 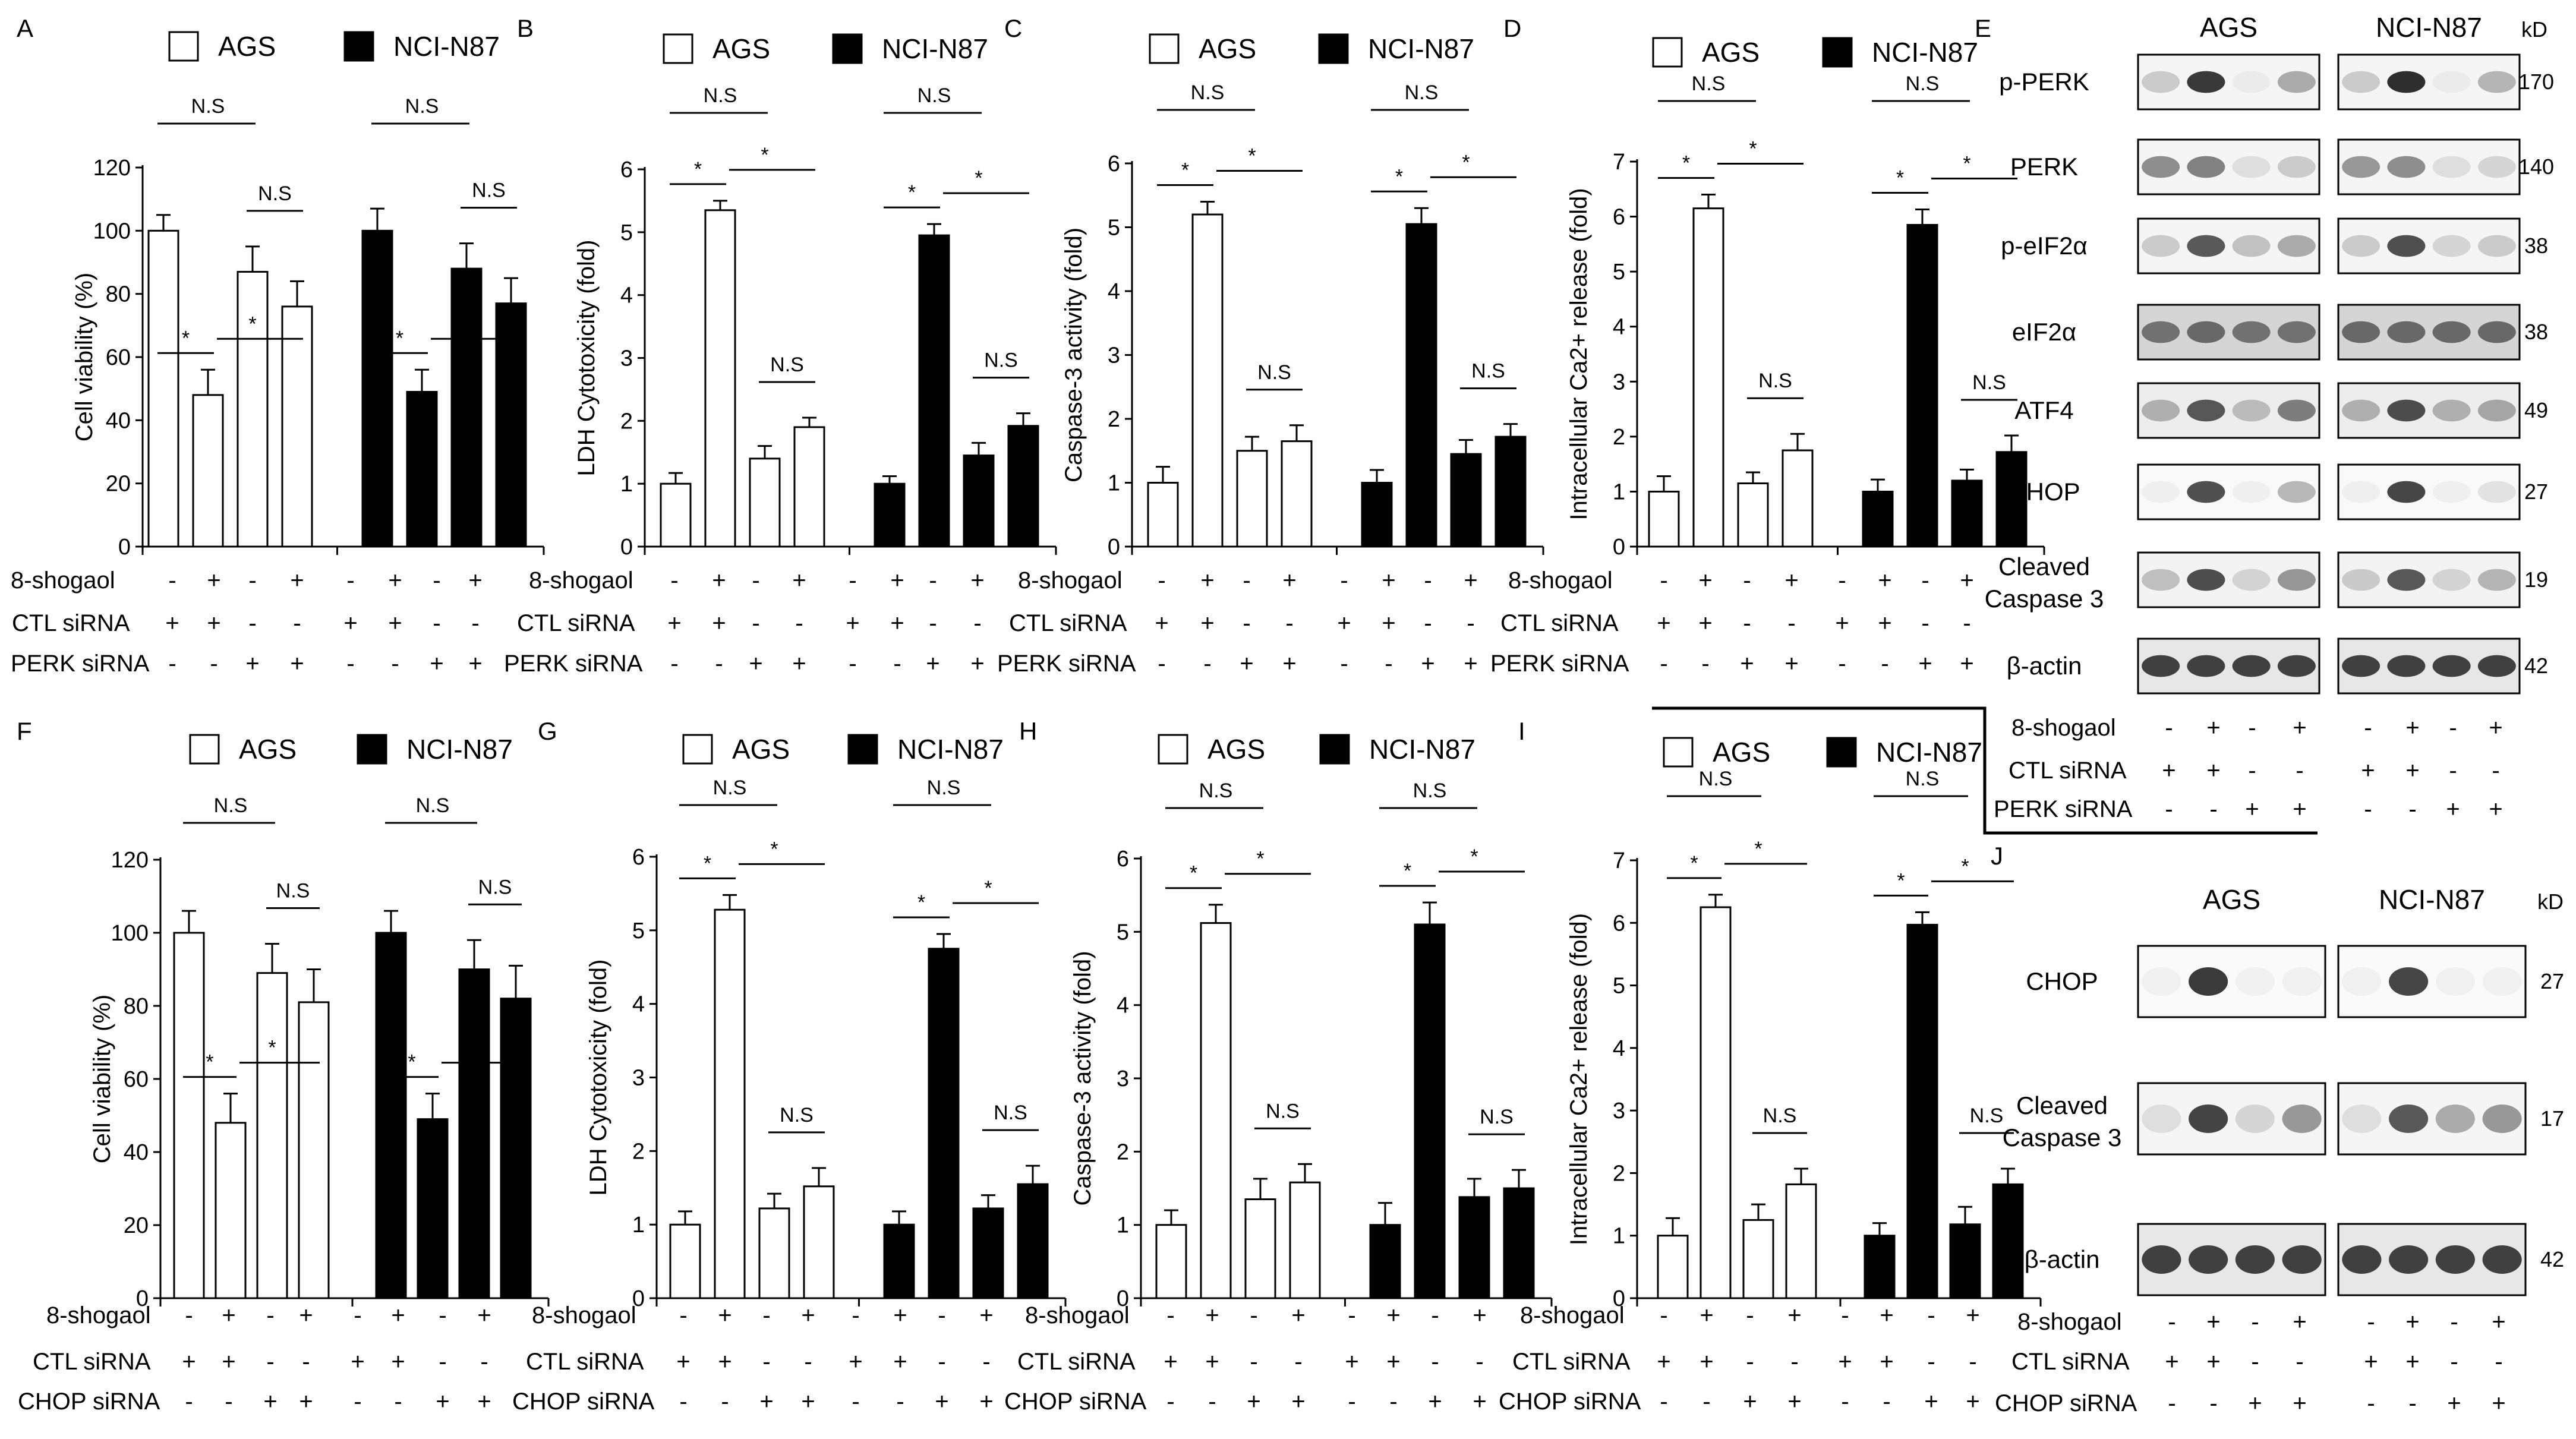 What do you see at coordinates (638, 1151) in the screenshot?
I see `y-tick-label: 2` at bounding box center [638, 1151].